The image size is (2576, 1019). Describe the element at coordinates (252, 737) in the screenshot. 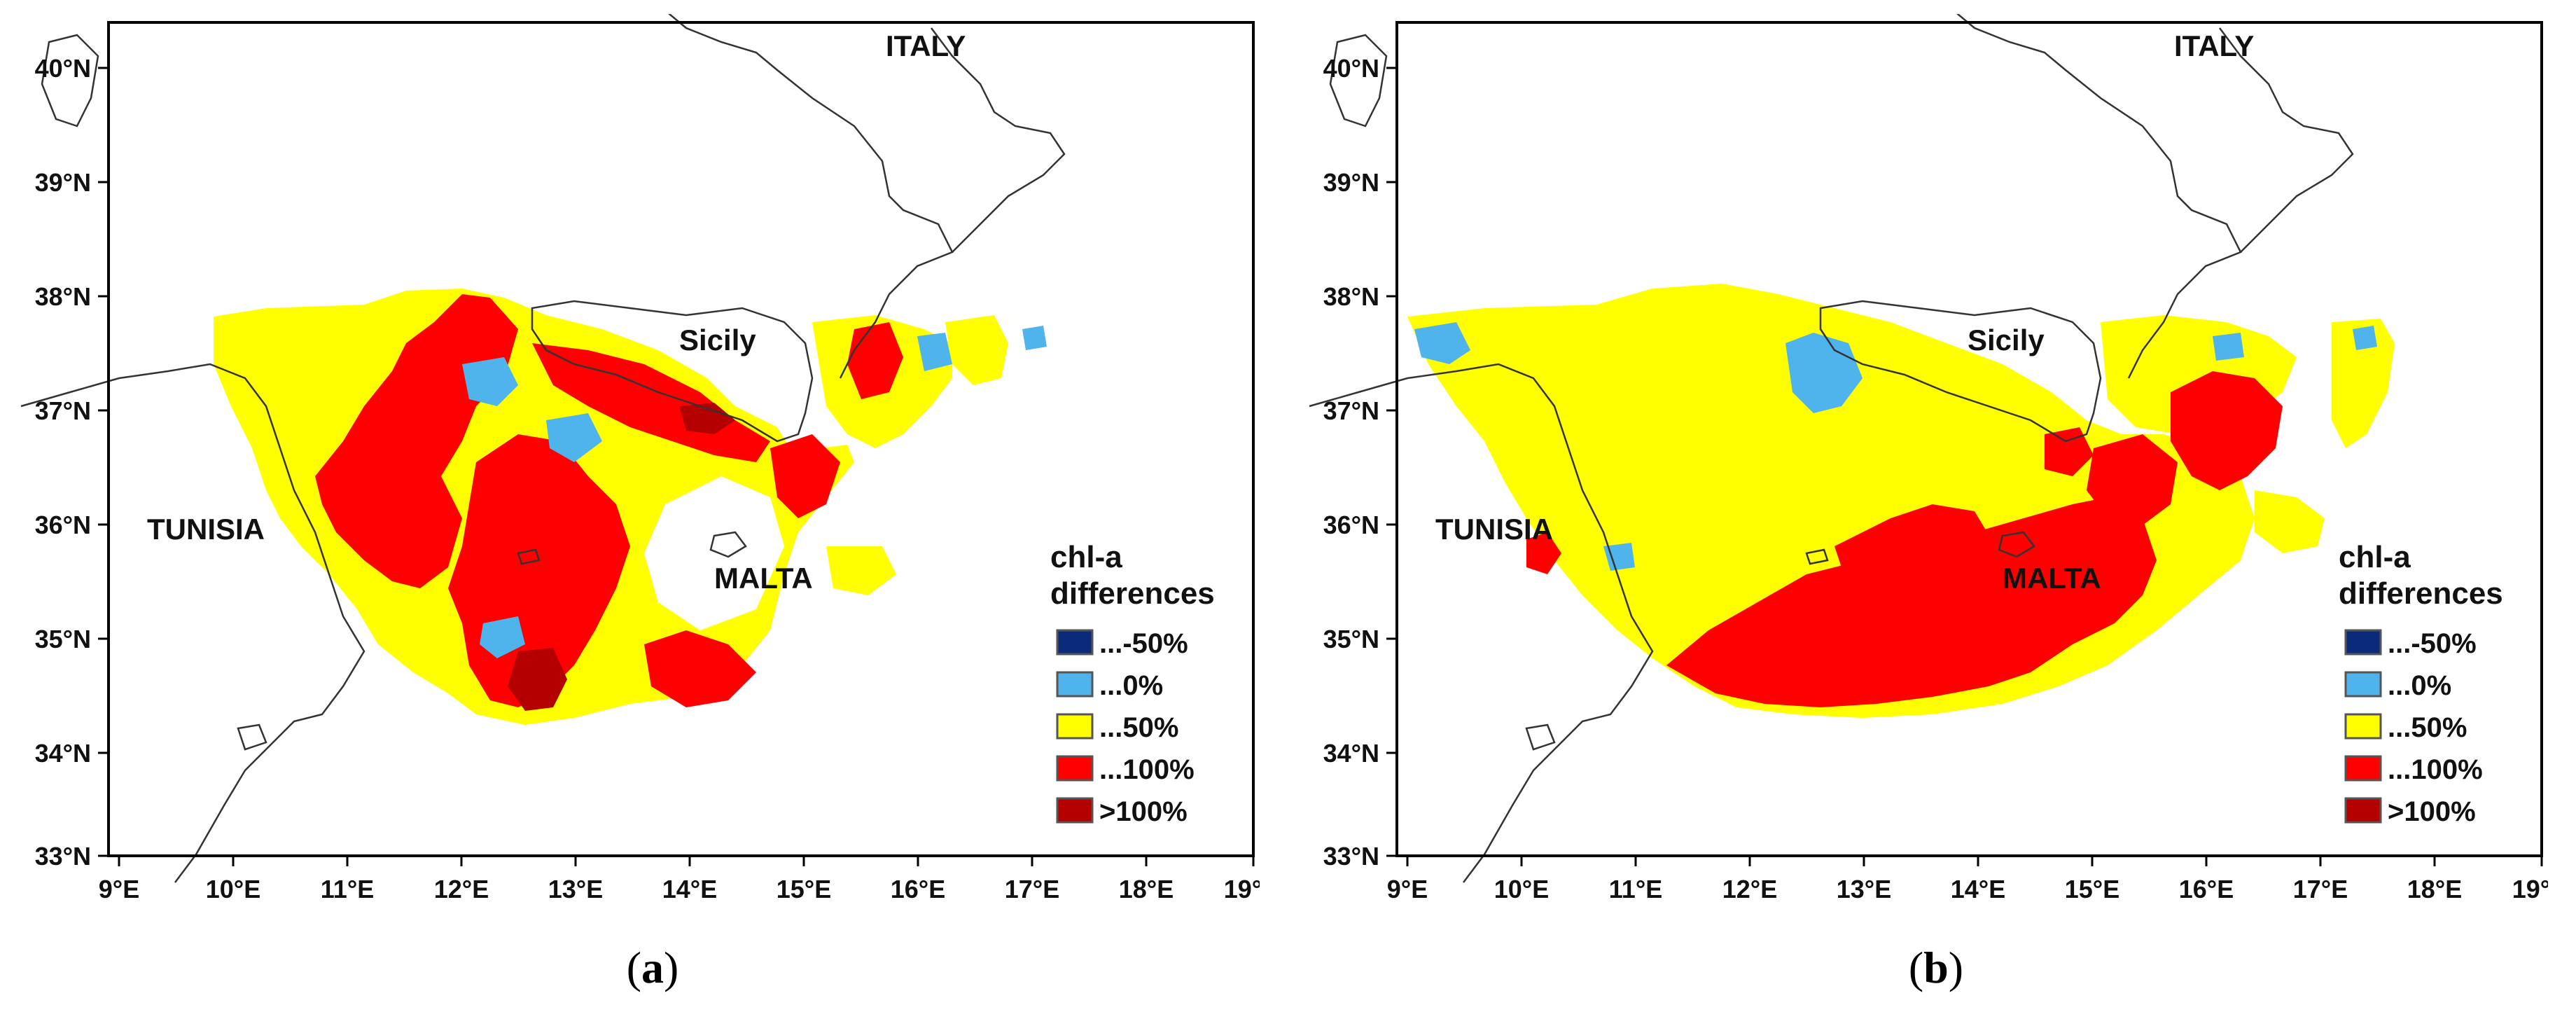

I see `coast-island-a` at that location.